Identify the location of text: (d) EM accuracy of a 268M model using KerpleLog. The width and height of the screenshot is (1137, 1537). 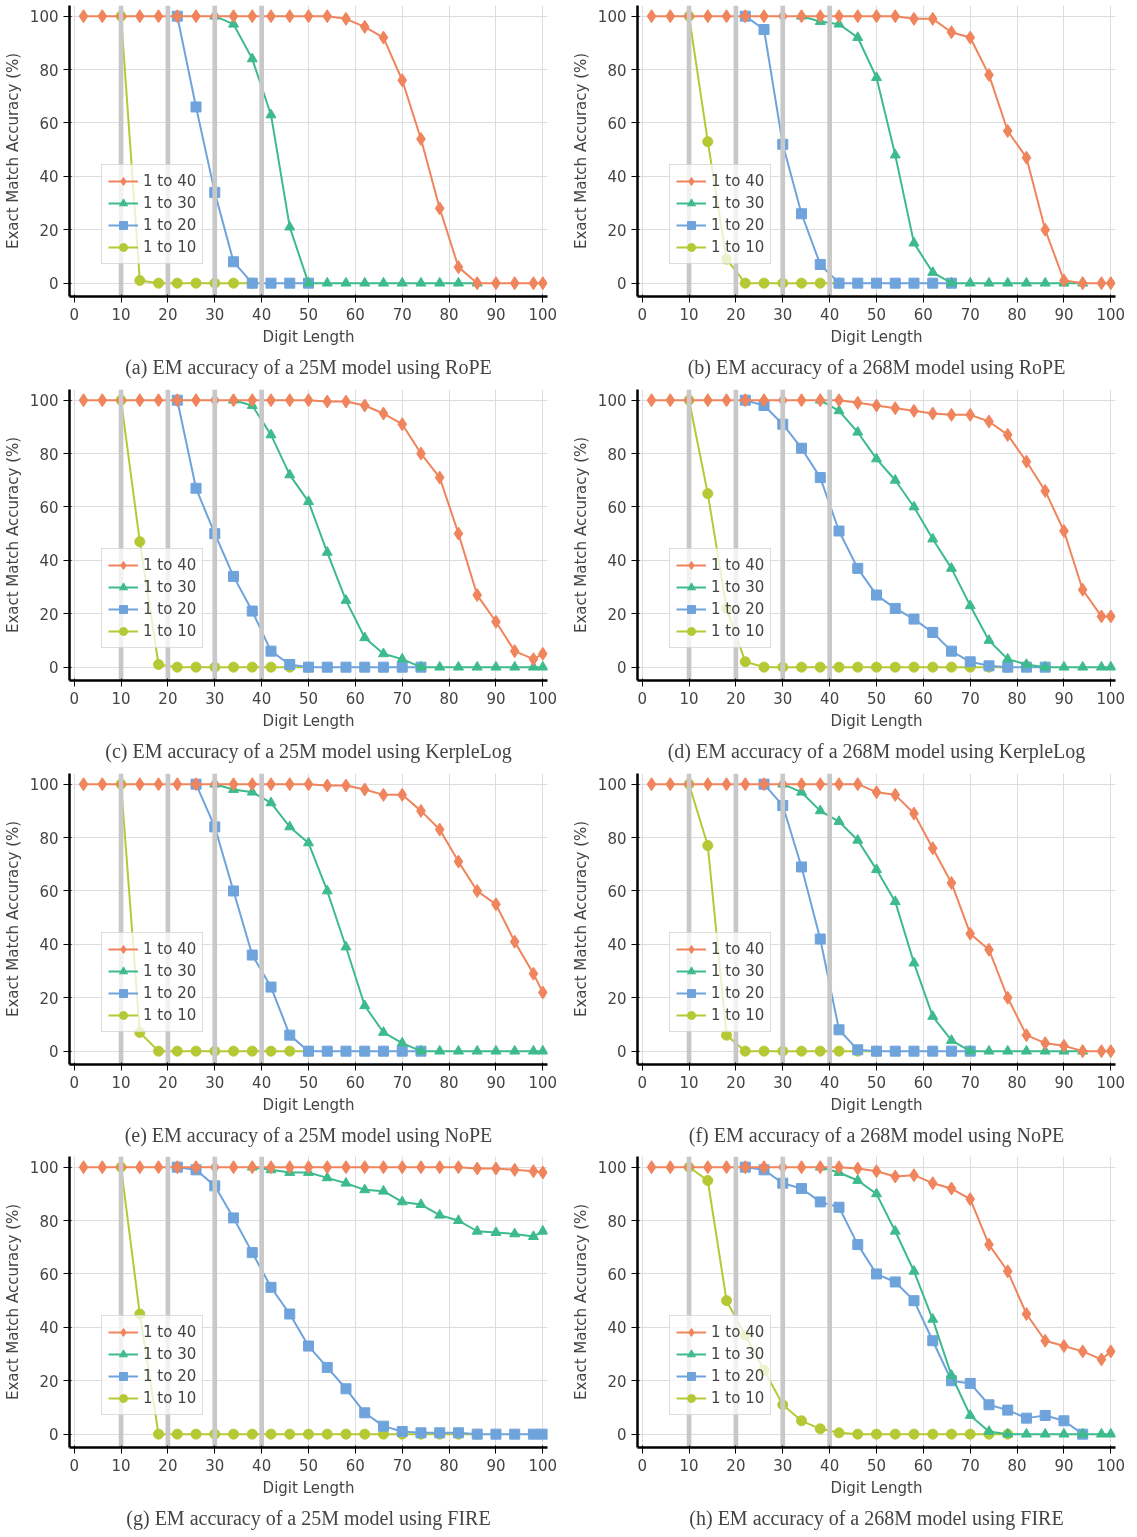
(876, 751).